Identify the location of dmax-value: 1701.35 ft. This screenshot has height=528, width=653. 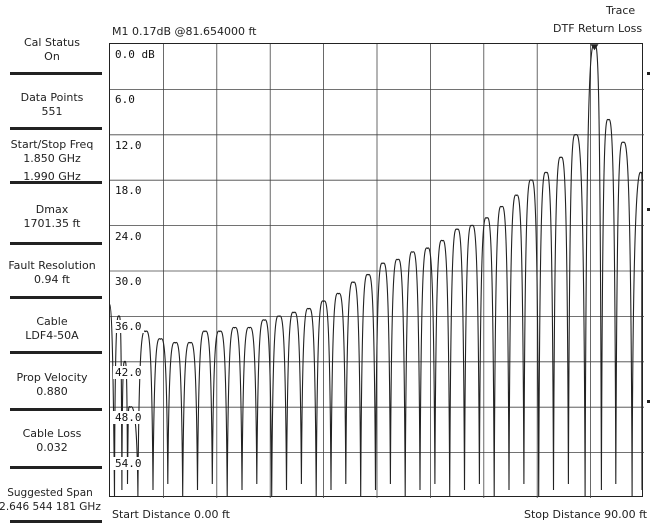
(52, 223).